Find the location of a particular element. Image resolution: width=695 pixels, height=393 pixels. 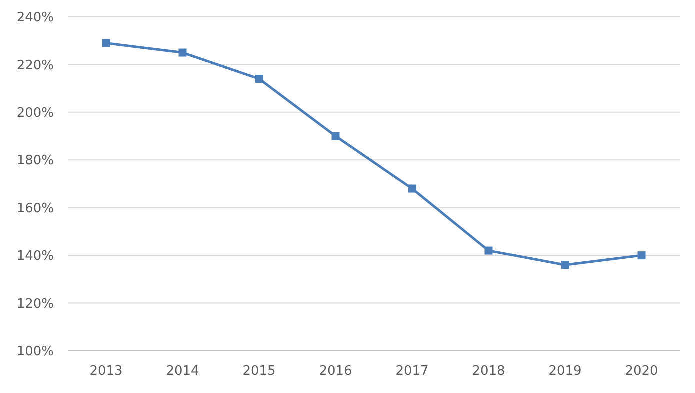

y-tick-label: 220% is located at coordinates (35, 66).